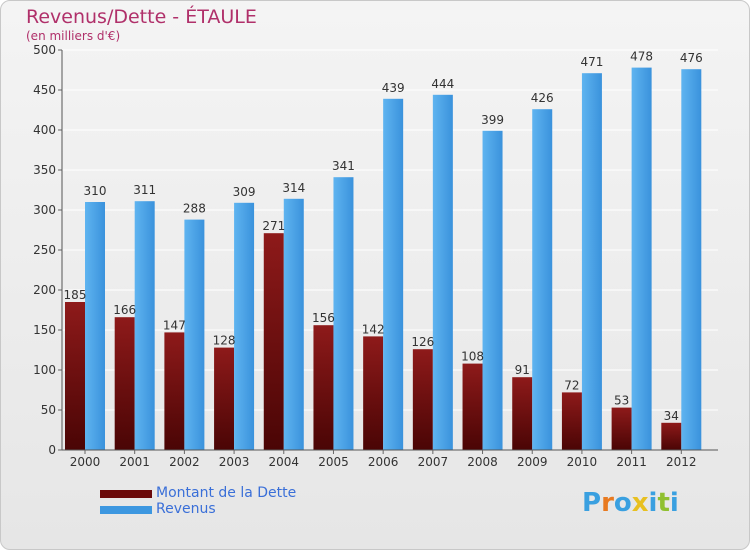 The width and height of the screenshot is (750, 550). What do you see at coordinates (184, 462) in the screenshot?
I see `x-tick-label: 2002` at bounding box center [184, 462].